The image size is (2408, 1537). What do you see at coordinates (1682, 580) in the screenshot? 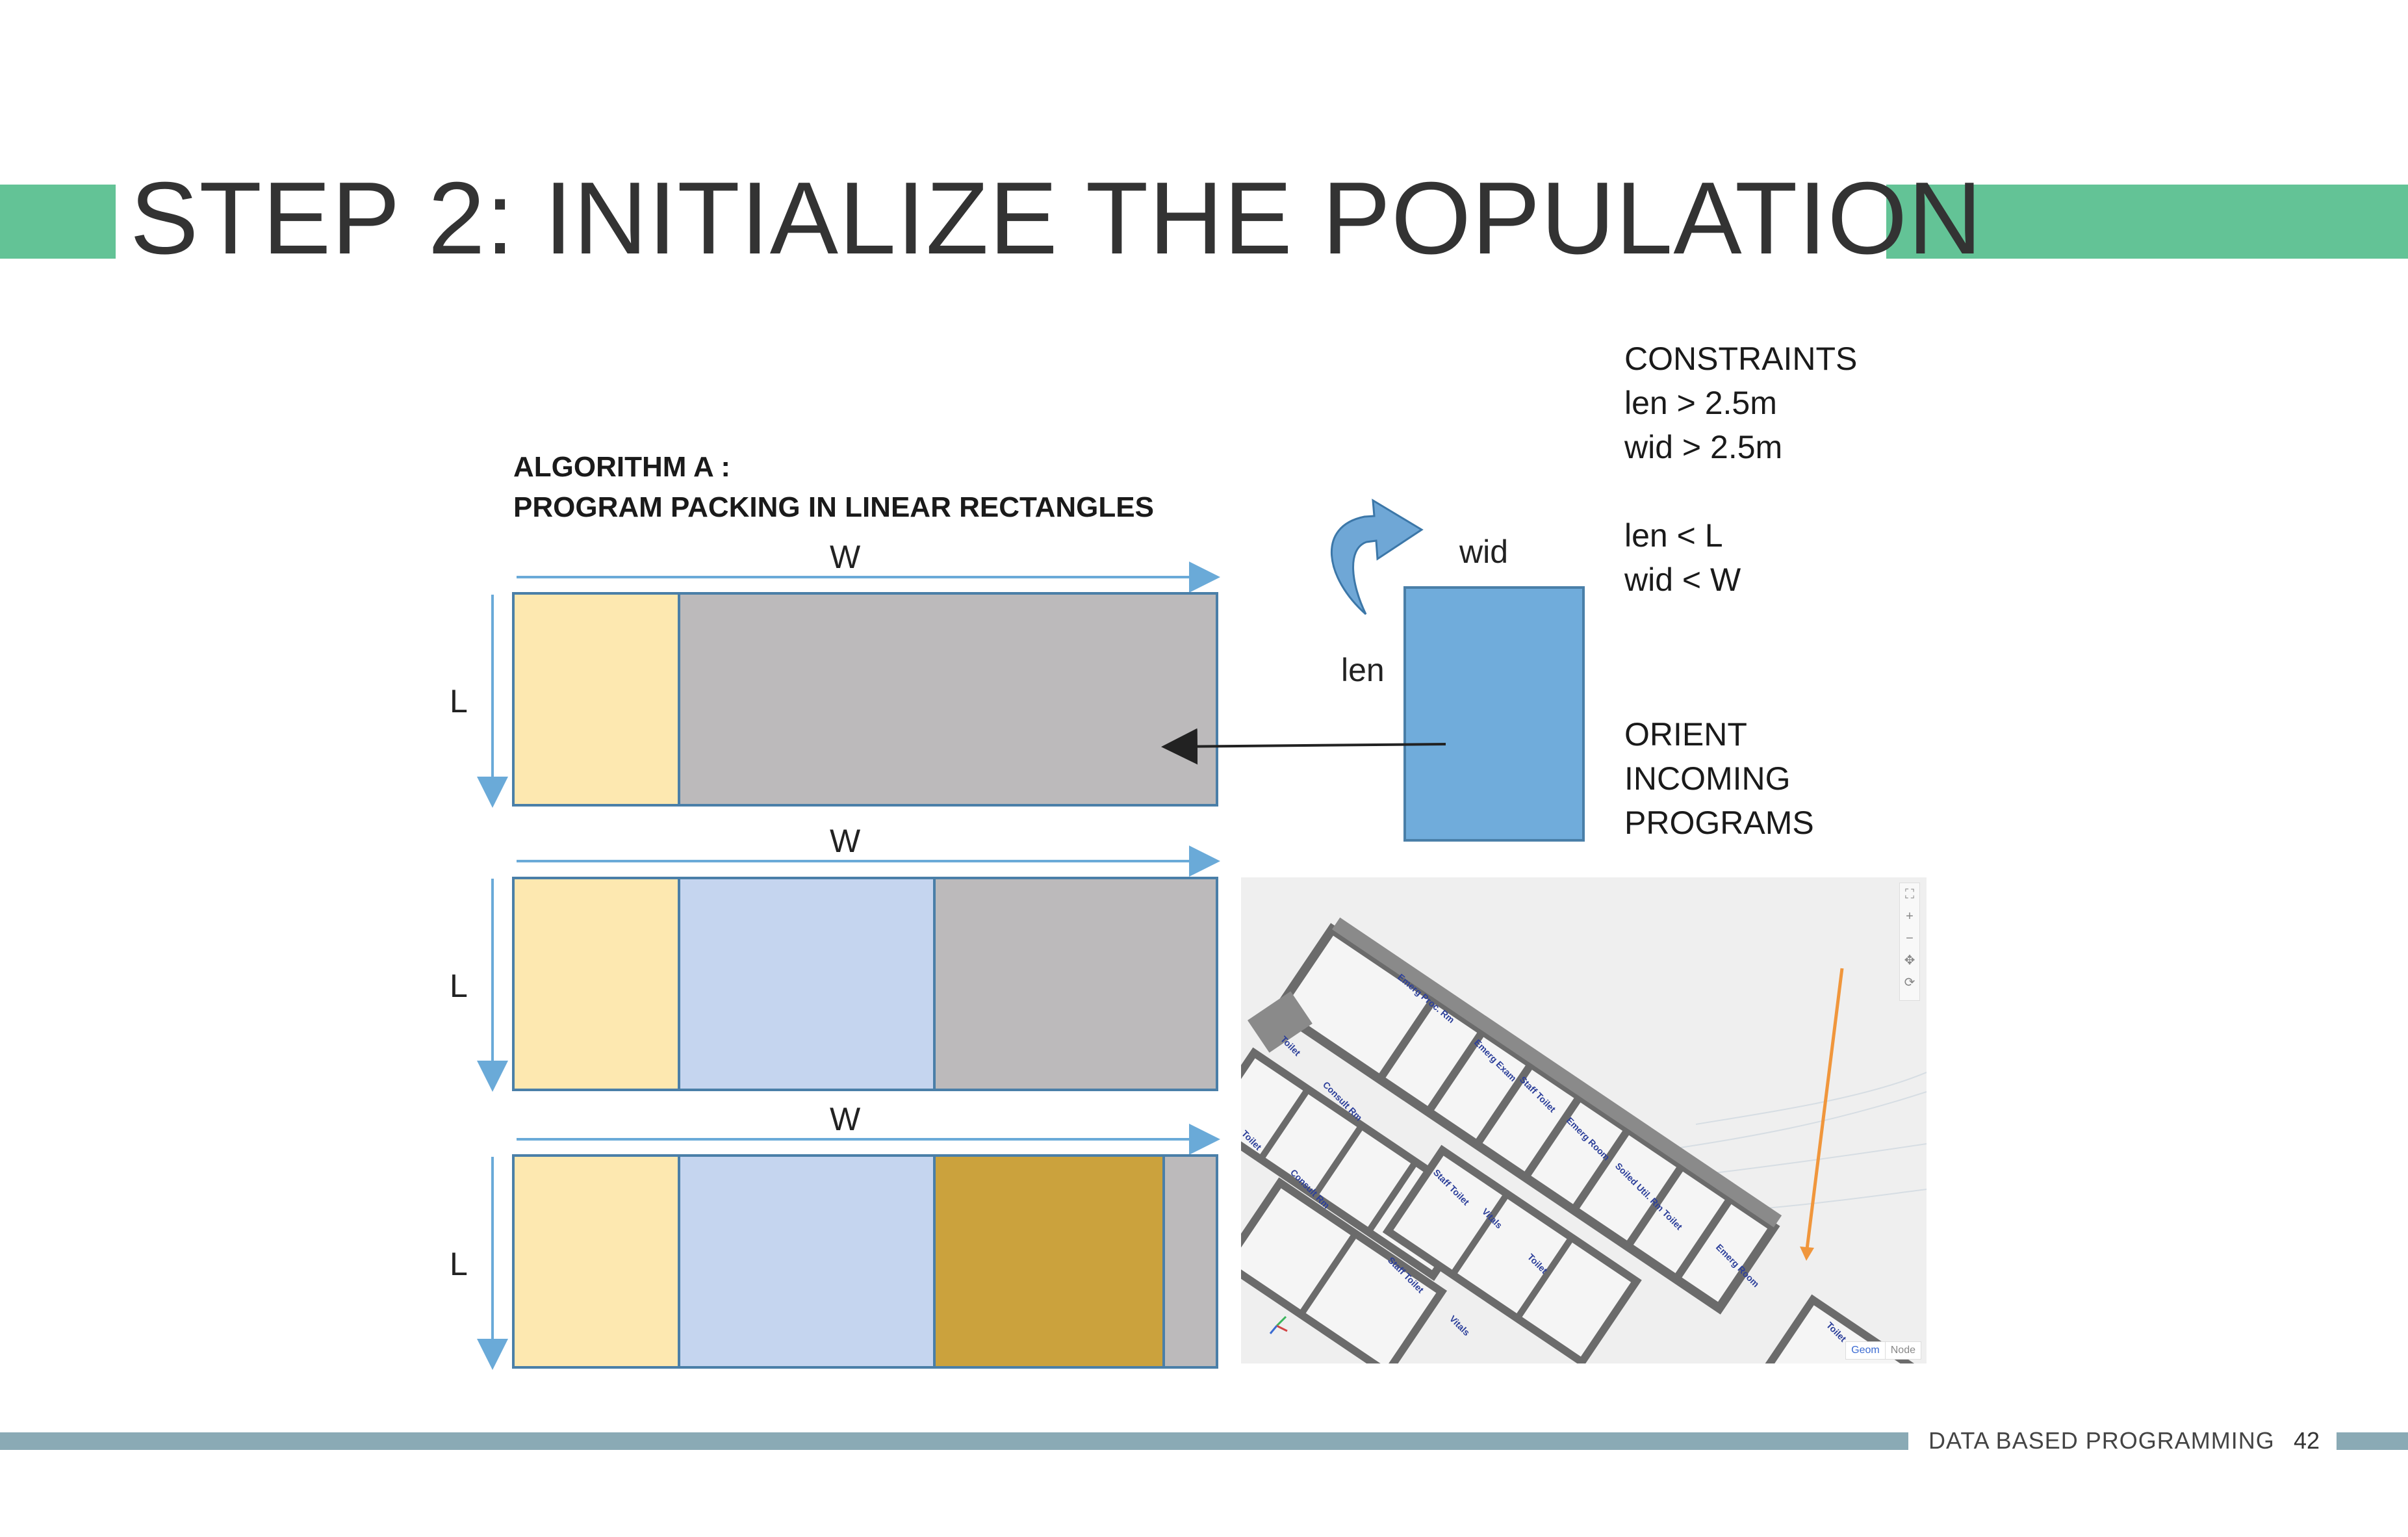
I see `constraint-line: wid < W` at bounding box center [1682, 580].